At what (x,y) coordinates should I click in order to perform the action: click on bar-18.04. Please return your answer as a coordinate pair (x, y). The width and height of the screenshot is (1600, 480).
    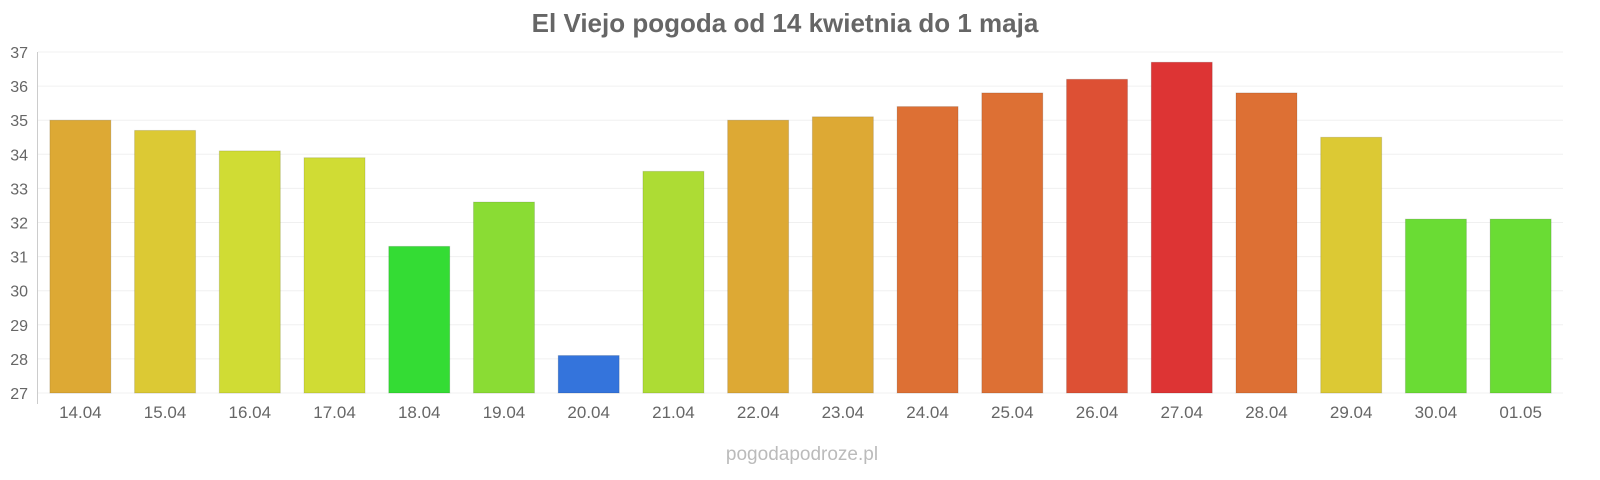
    Looking at the image, I should click on (419, 319).